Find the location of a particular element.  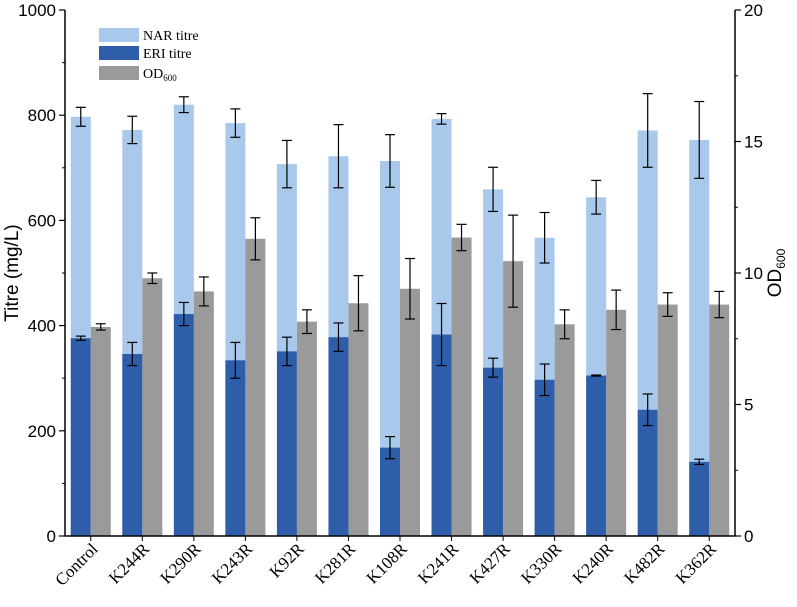

x-tick-label: K108R is located at coordinates (387, 563).